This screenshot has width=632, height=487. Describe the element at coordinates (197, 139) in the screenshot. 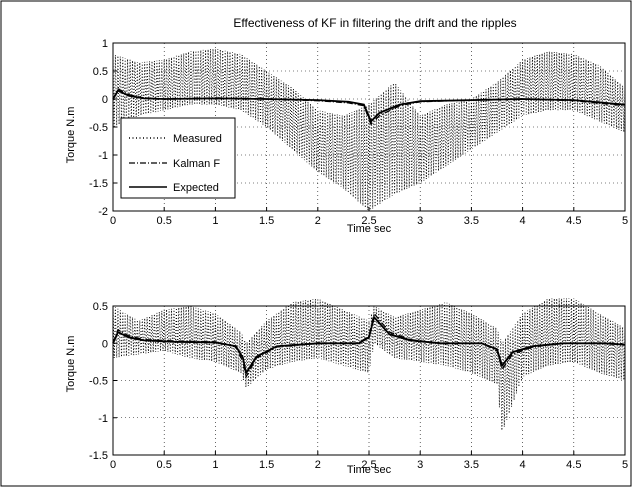

I see `legend-label-measured: Measured` at that location.